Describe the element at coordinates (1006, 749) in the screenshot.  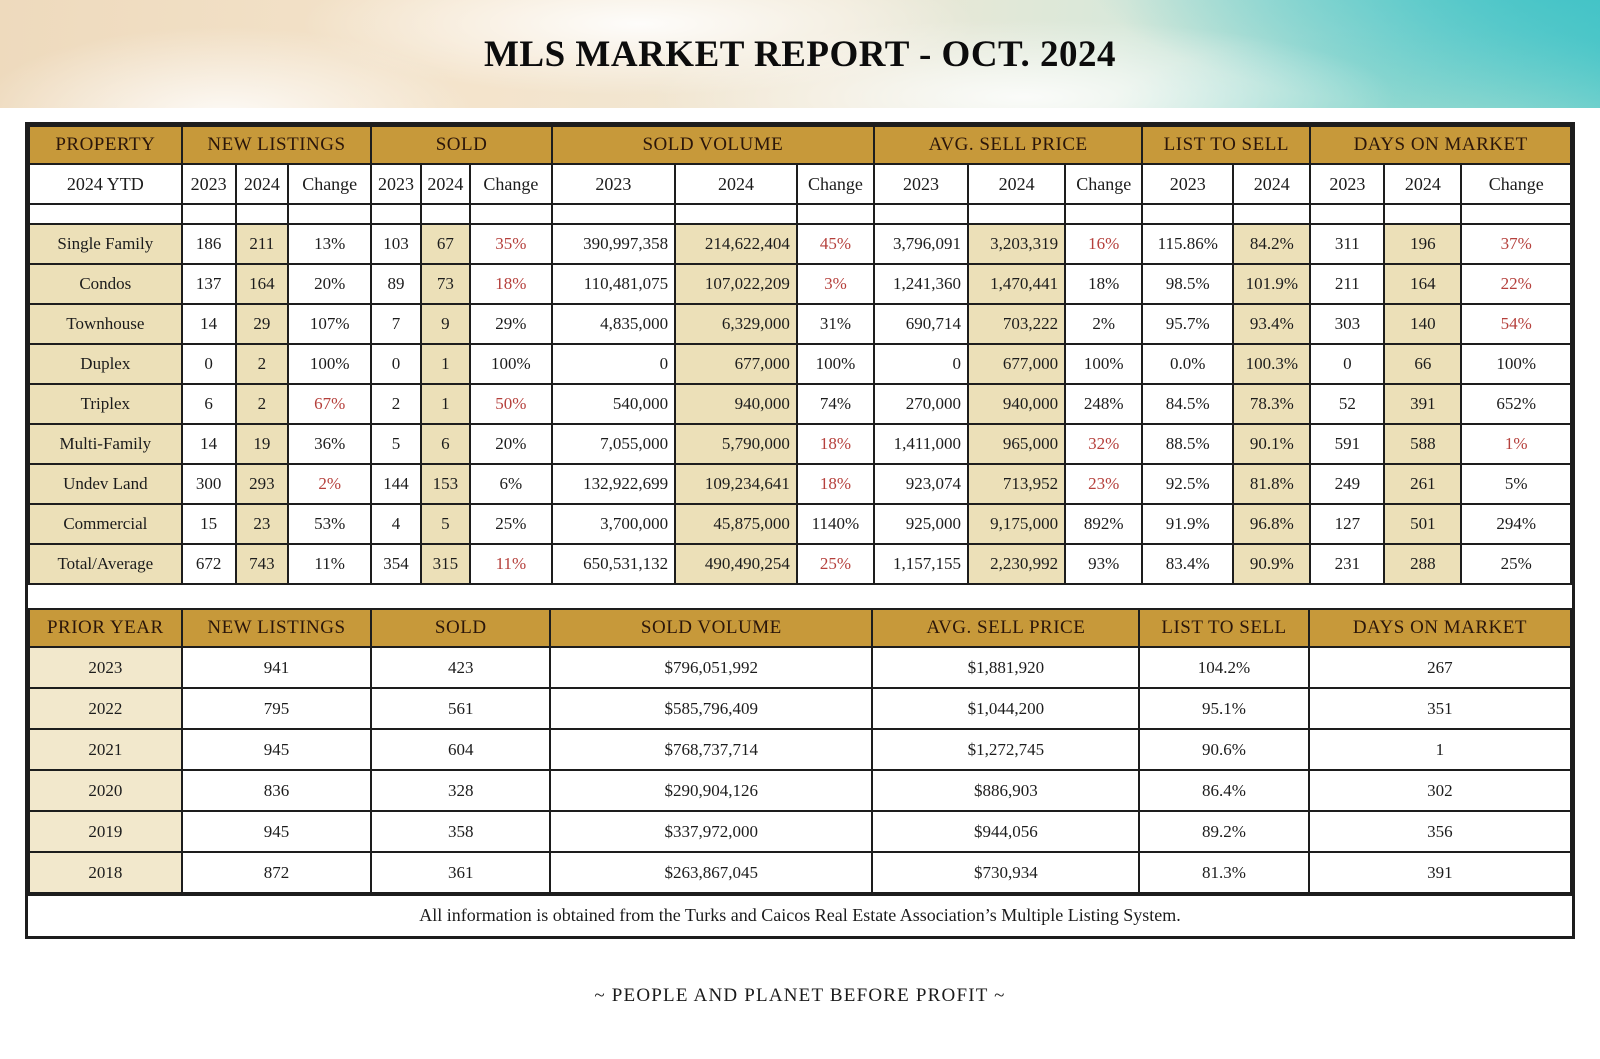
I see `cell: $1,272,745` at that location.